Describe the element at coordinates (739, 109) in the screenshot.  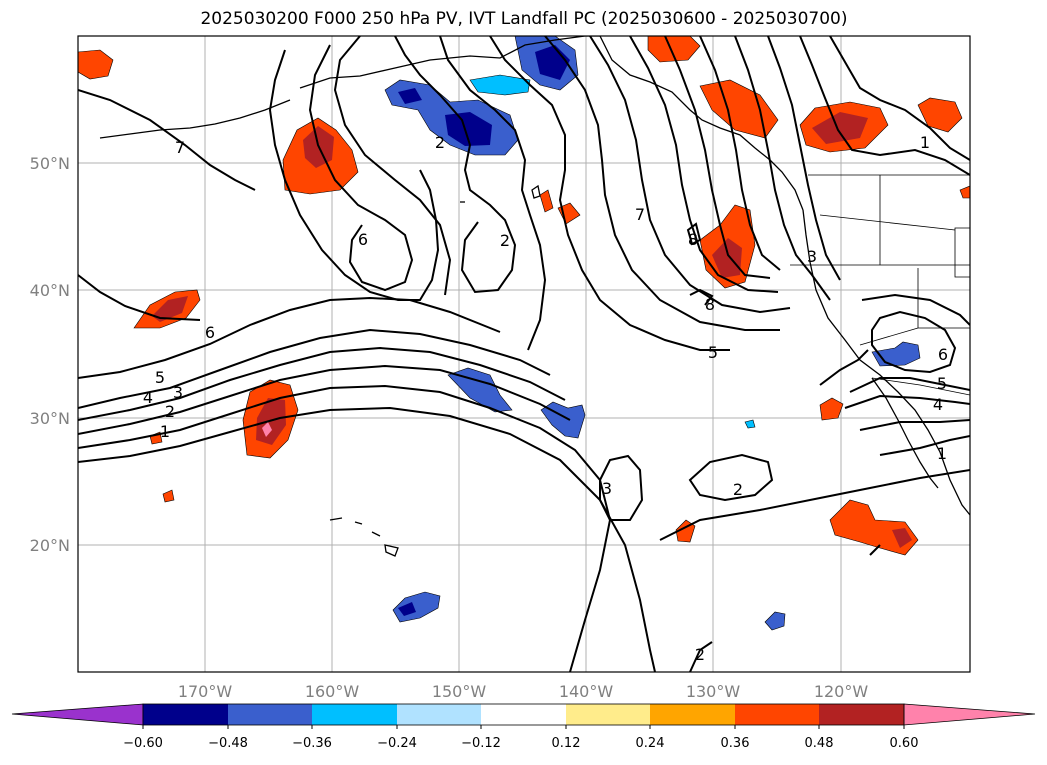
I see `patch-bc-coast` at that location.